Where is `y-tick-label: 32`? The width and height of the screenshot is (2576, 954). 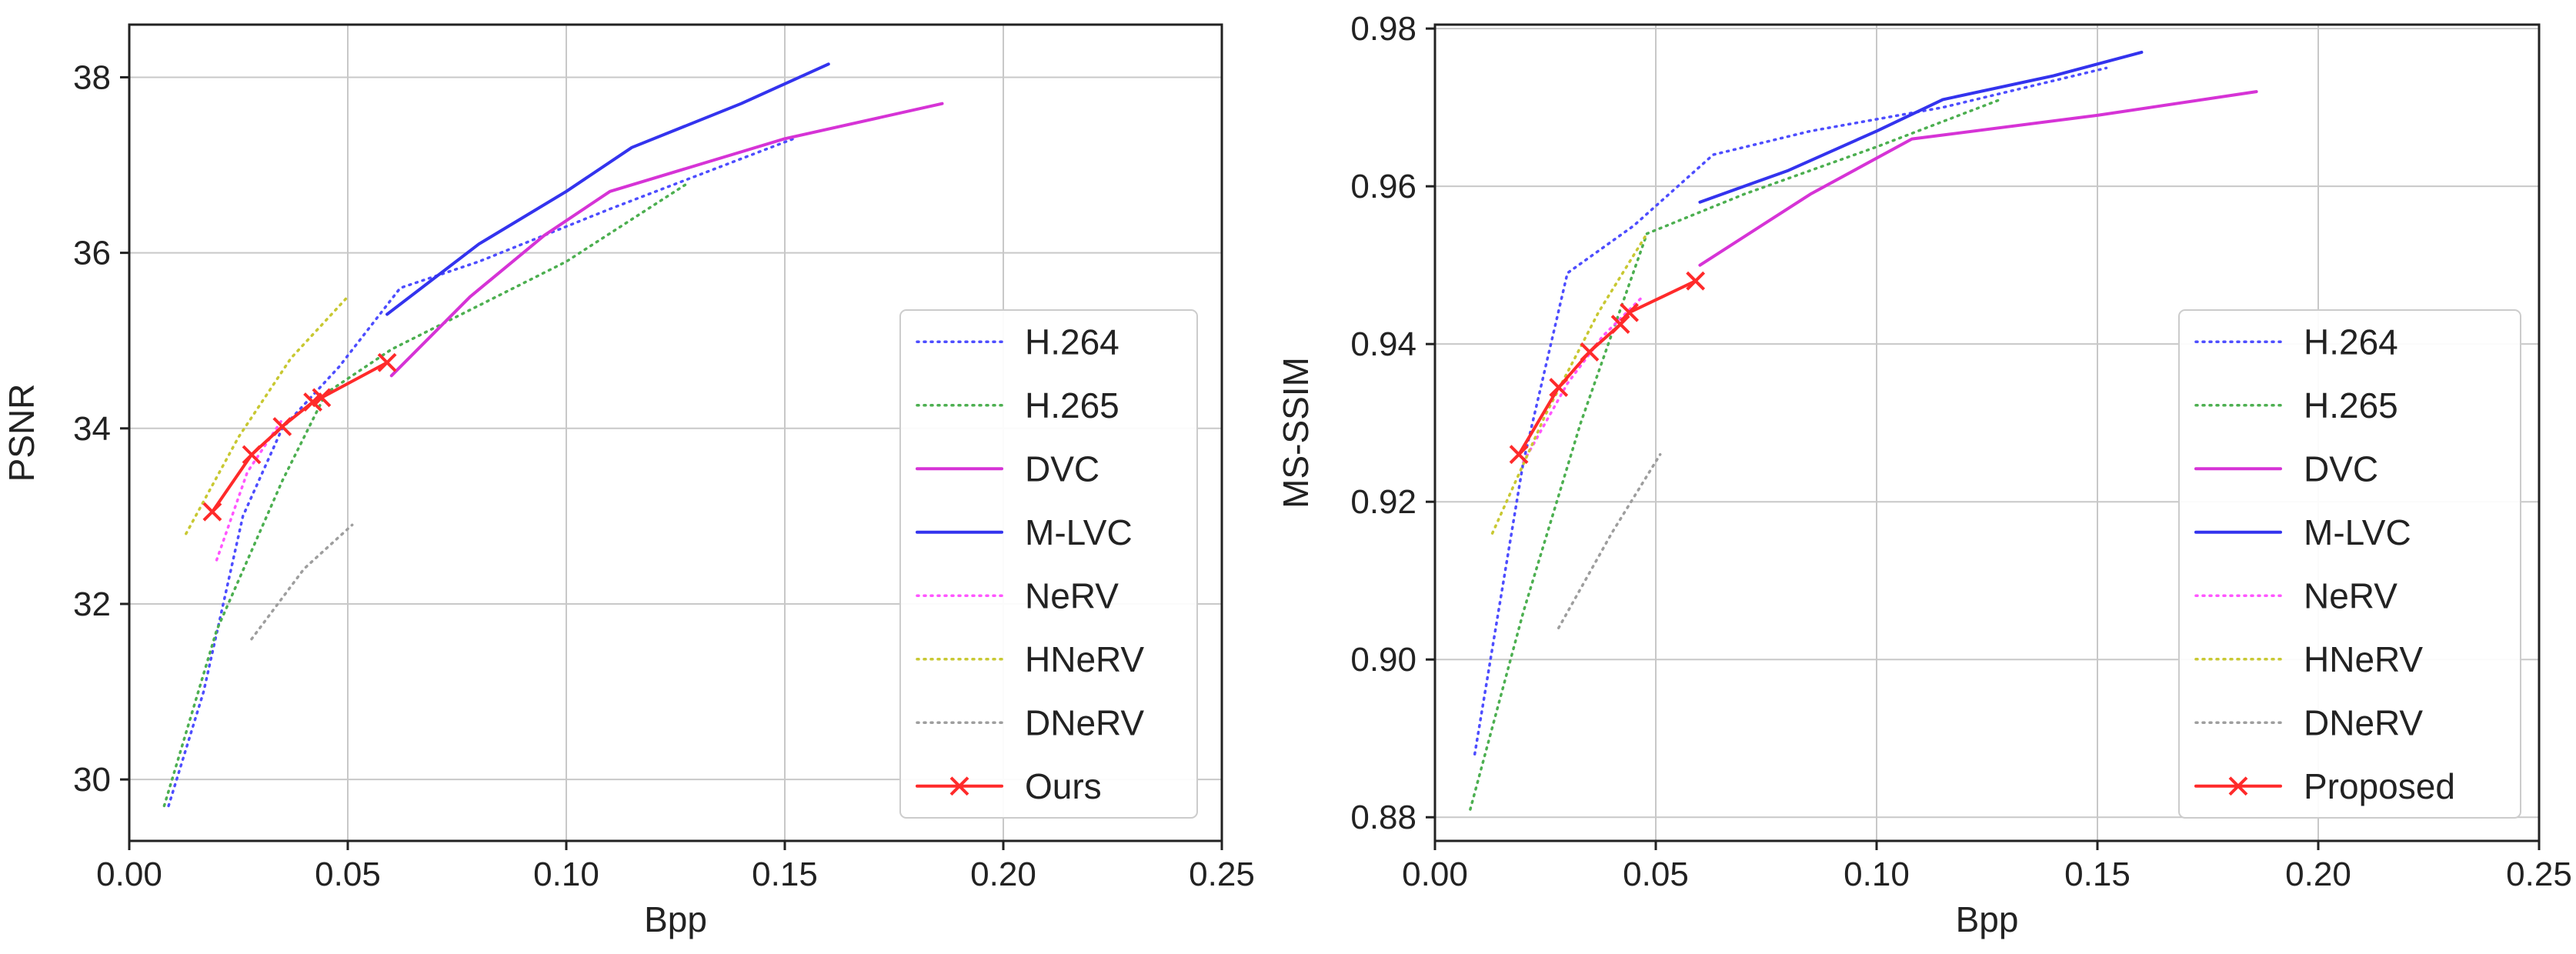 y-tick-label: 32 is located at coordinates (92, 604).